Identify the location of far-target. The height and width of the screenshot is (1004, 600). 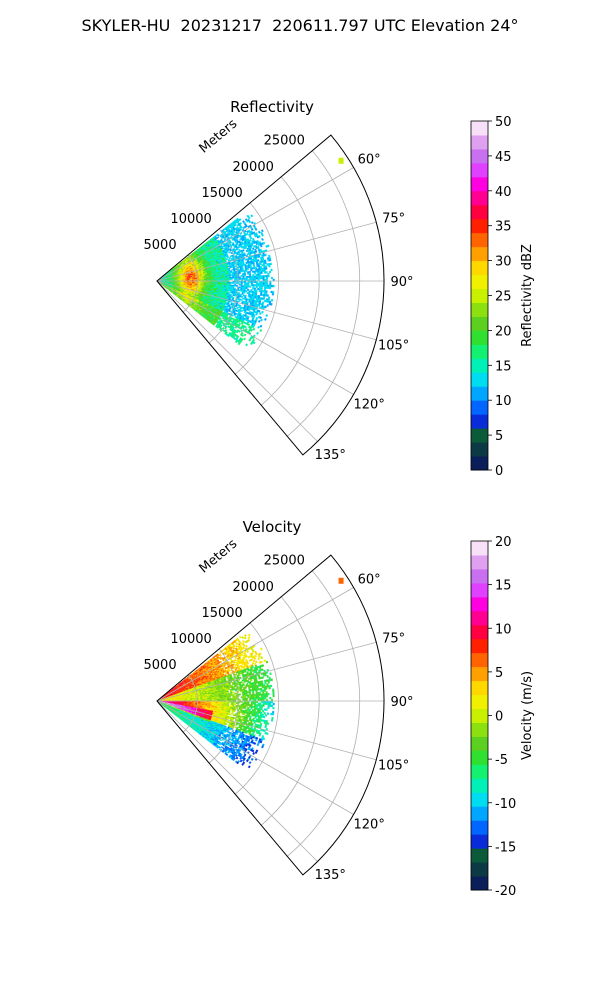
(341, 161).